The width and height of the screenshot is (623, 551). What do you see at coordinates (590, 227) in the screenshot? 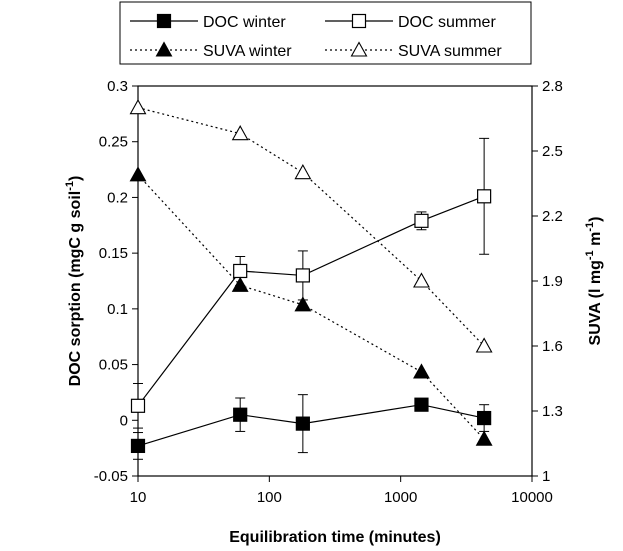
I see `right-axis-title-sup2: -1` at bounding box center [590, 227].